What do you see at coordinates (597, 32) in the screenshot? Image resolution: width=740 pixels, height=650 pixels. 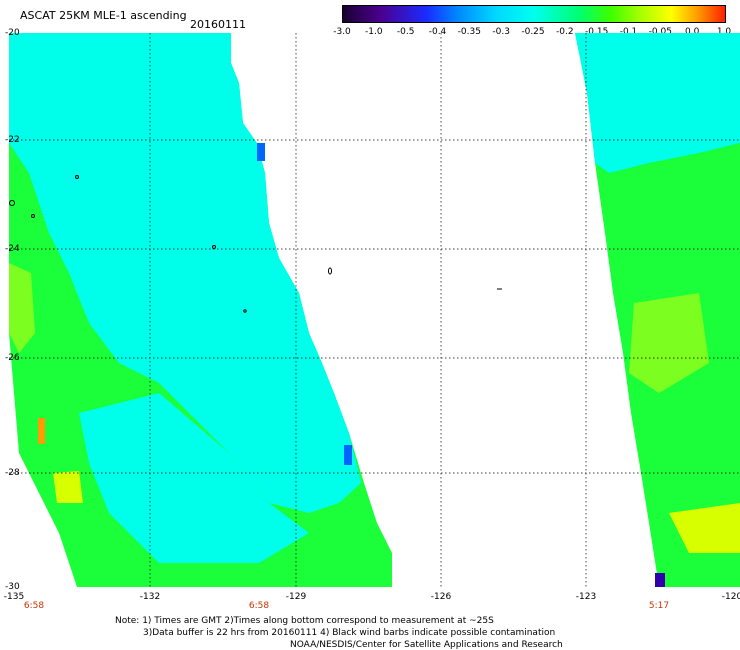 I see `colorbar-tick-label: -0.15` at bounding box center [597, 32].